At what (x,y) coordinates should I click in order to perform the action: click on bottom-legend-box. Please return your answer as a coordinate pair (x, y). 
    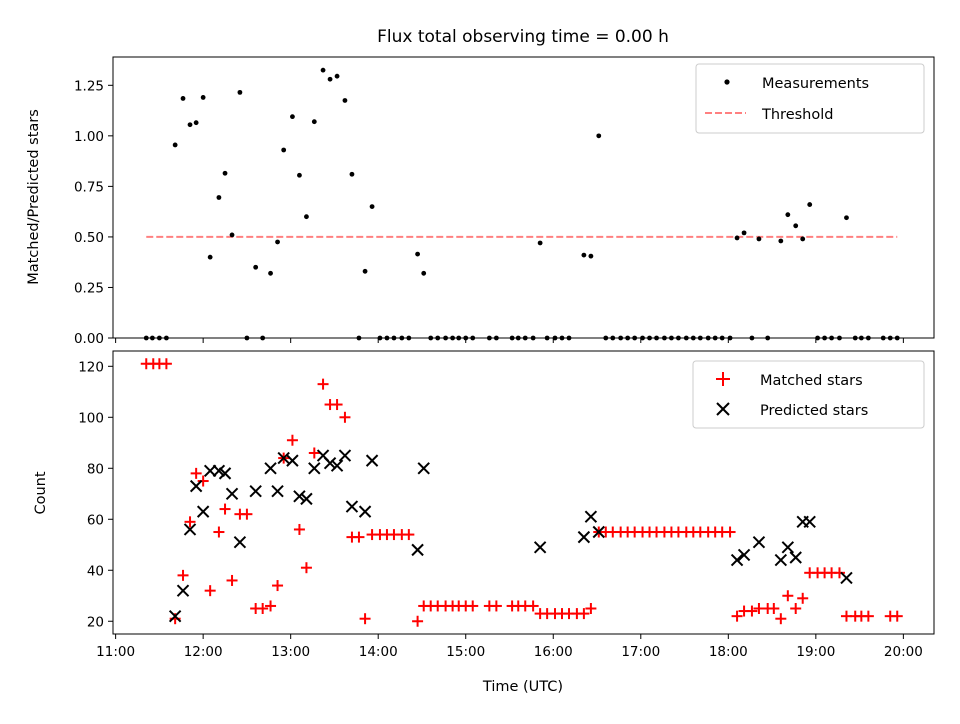
    Looking at the image, I should click on (808, 394).